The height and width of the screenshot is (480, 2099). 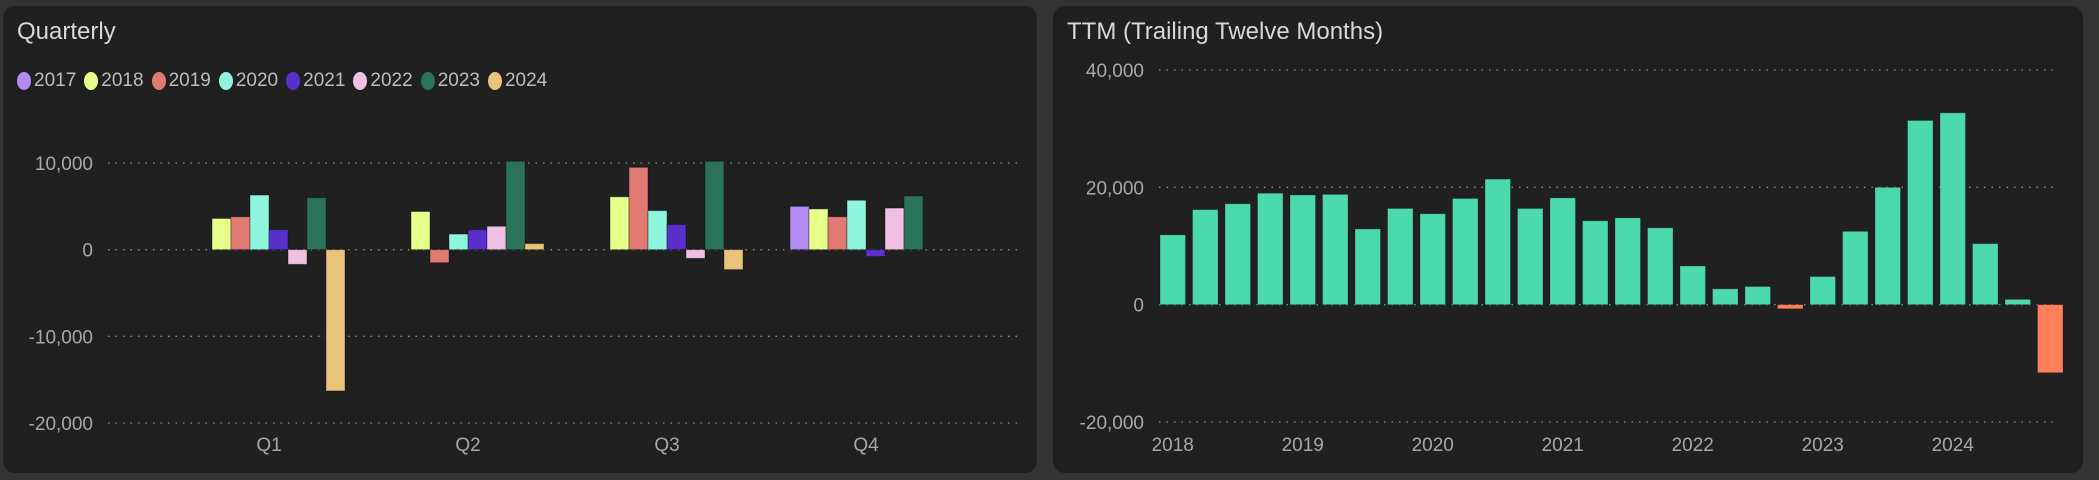 I want to click on bar-Q4-2021, so click(x=875, y=253).